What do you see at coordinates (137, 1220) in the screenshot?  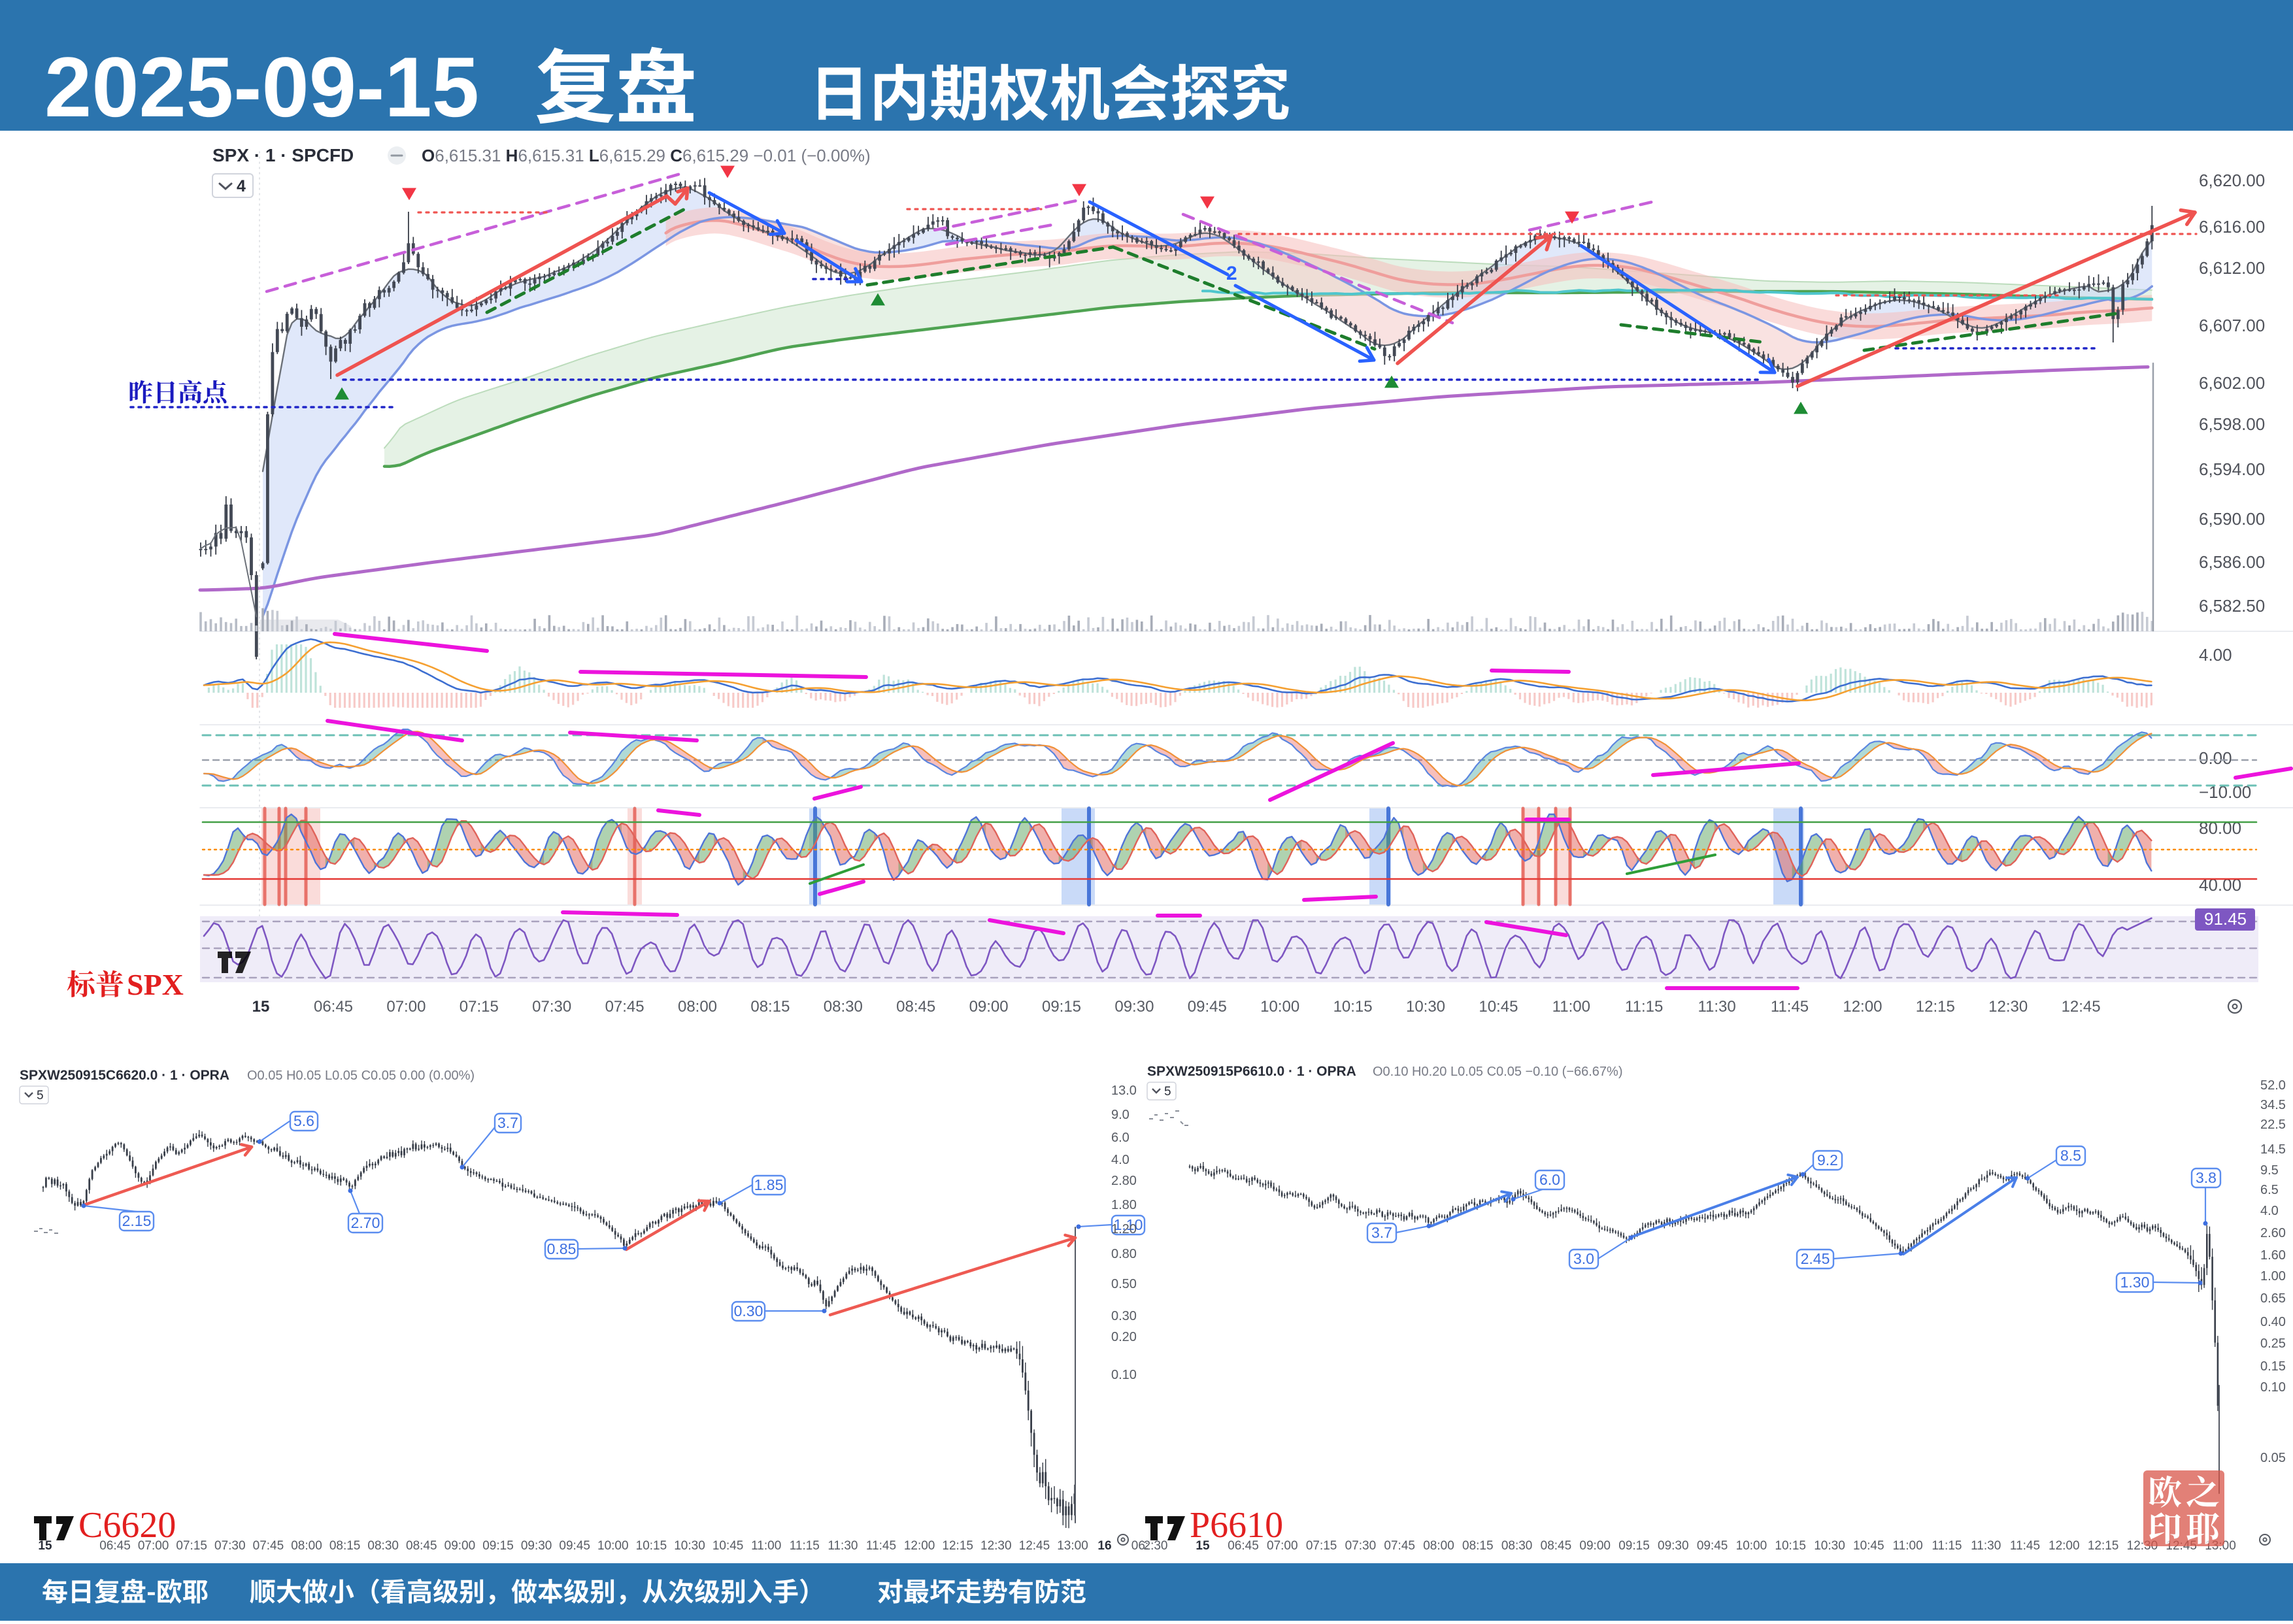 I see `svg-text: 2.15` at bounding box center [137, 1220].